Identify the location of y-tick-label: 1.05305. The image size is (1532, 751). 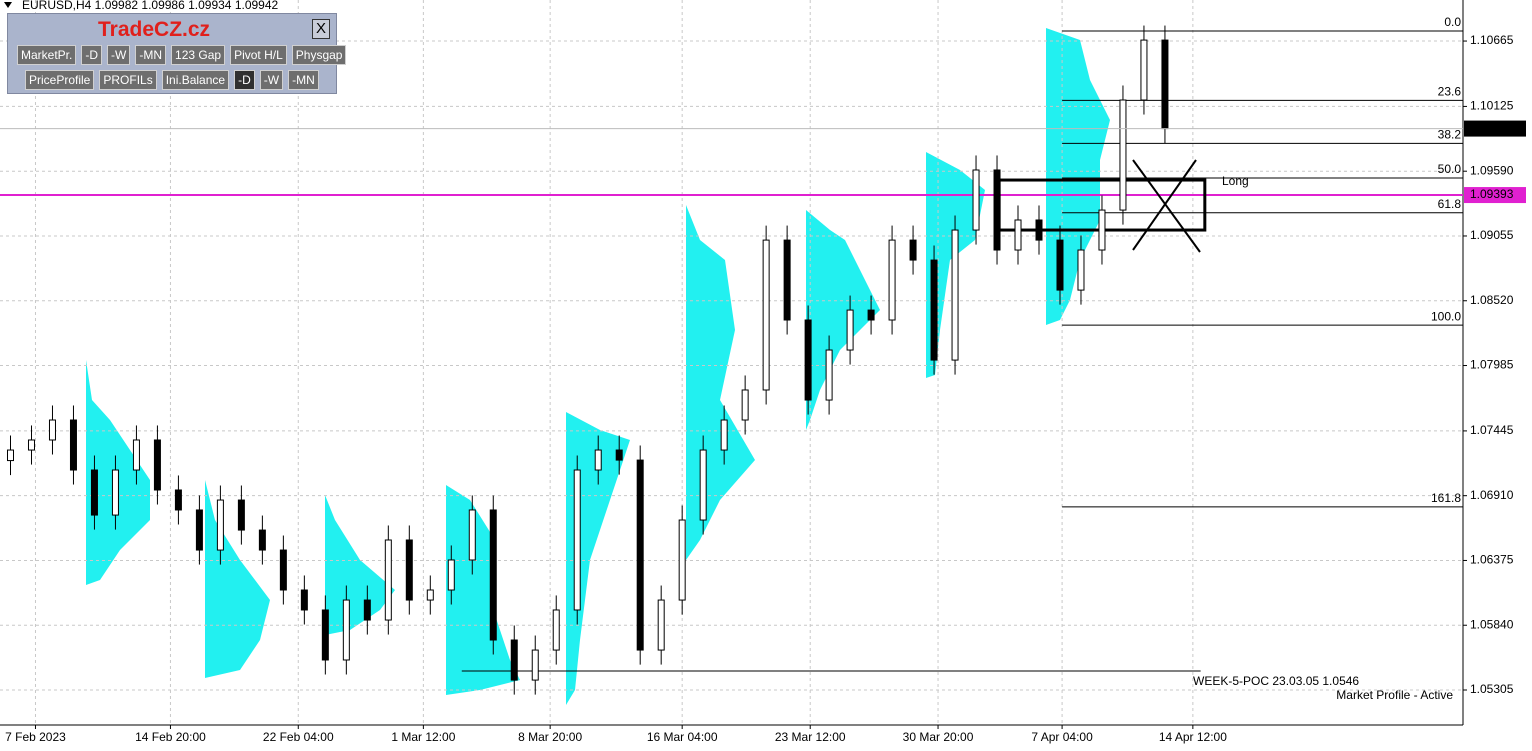
(1492, 689).